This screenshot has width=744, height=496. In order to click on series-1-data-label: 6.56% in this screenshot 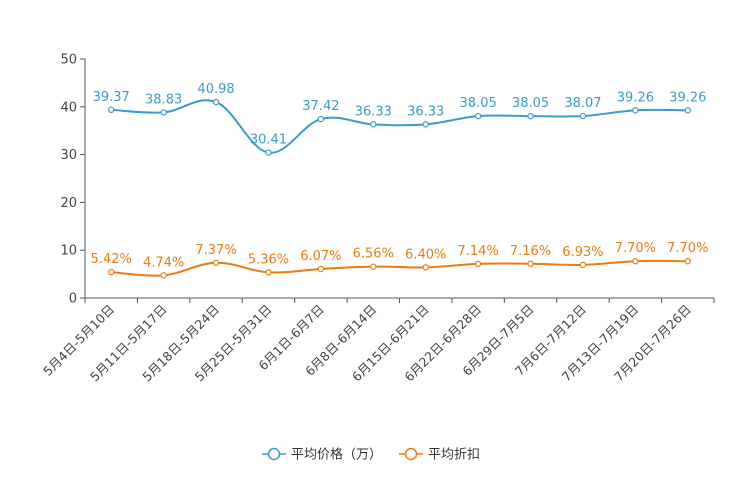, I will do `click(373, 254)`.